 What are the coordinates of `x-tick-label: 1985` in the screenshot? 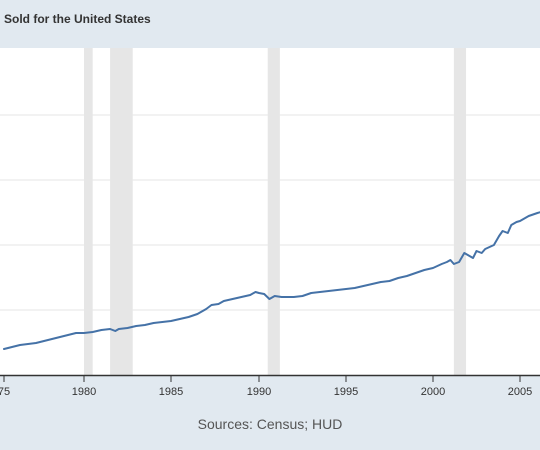 It's located at (171, 392).